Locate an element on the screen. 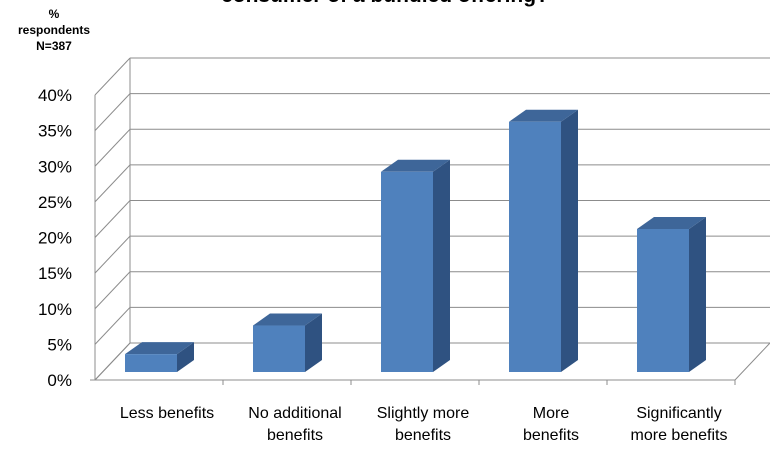 The height and width of the screenshot is (450, 770). x-tick-label: Significantly more benefits is located at coordinates (679, 425).